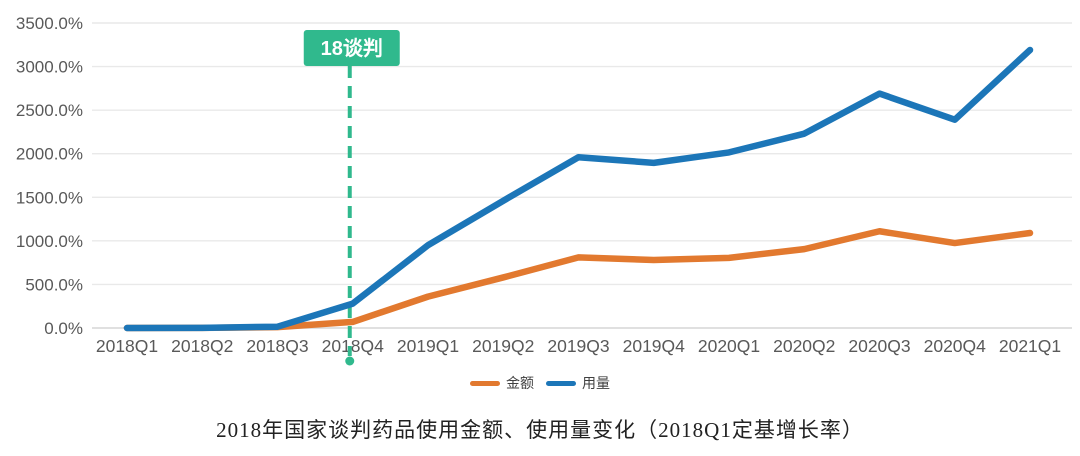 This screenshot has width=1080, height=456. What do you see at coordinates (202, 346) in the screenshot?
I see `x-axis-tick-label: 2018Q2` at bounding box center [202, 346].